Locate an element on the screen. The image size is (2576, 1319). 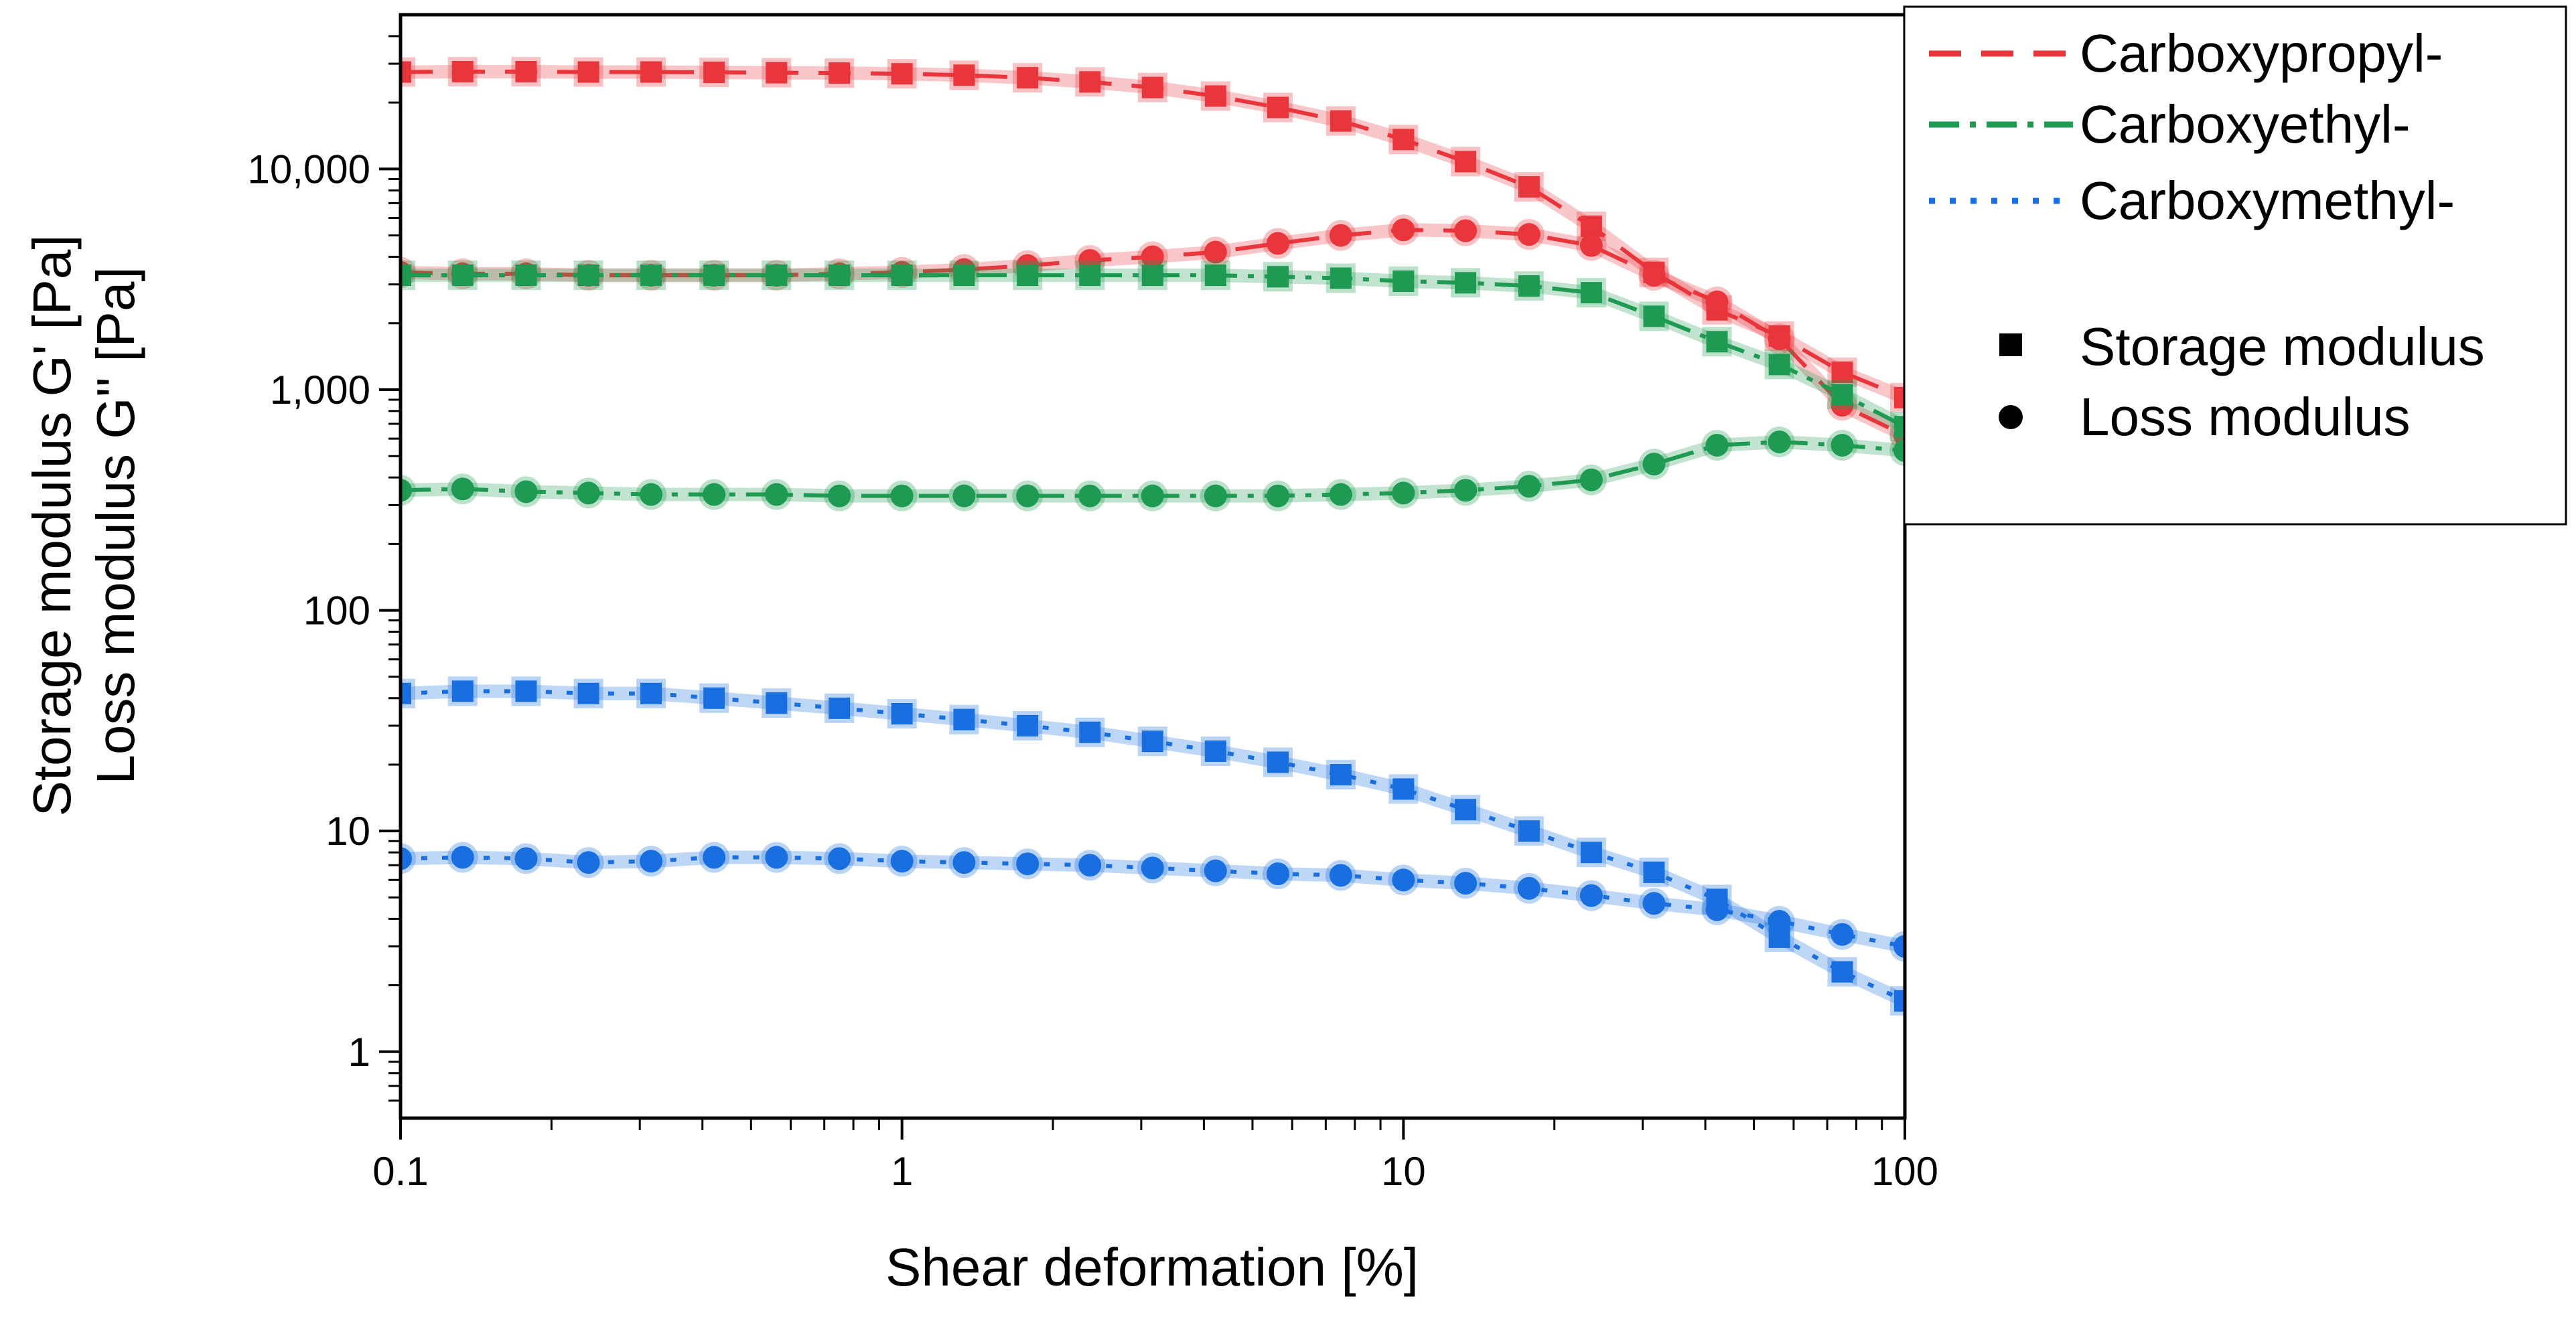
y-tick-label-3: 1,000 is located at coordinates (320, 390).